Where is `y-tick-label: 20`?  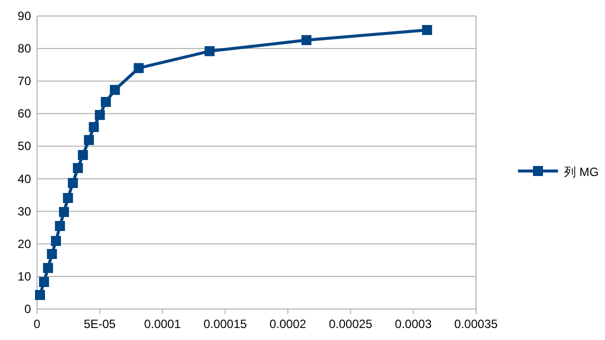 y-tick-label: 20 is located at coordinates (25, 243).